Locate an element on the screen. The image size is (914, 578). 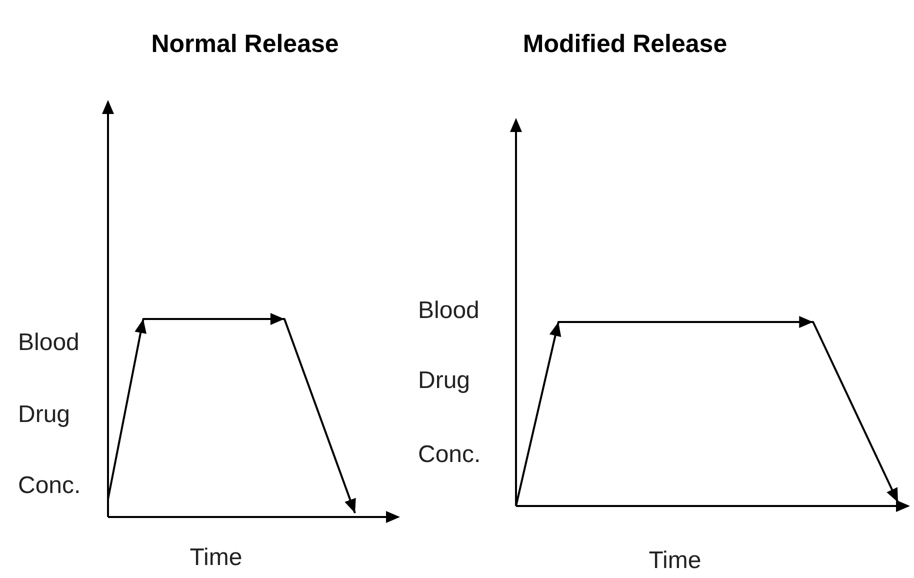
chart-title: Modified Release is located at coordinates (625, 44).